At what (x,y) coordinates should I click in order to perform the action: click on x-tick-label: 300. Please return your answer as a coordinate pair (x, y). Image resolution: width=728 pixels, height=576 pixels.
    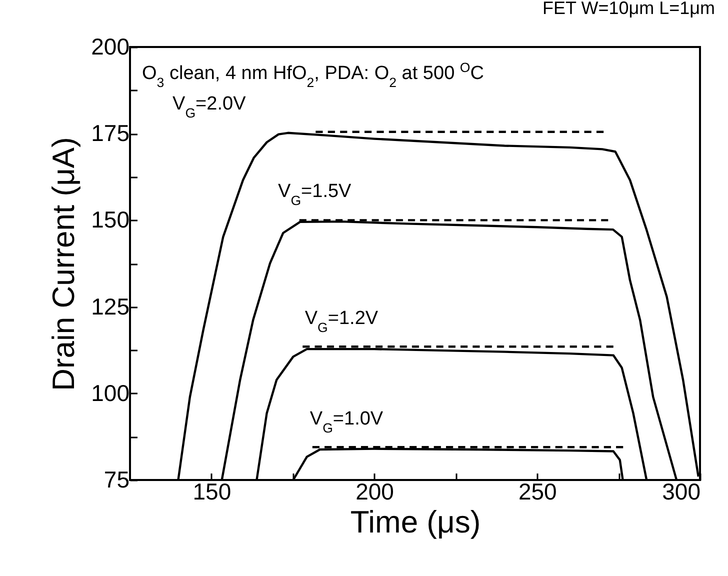
    Looking at the image, I should click on (681, 491).